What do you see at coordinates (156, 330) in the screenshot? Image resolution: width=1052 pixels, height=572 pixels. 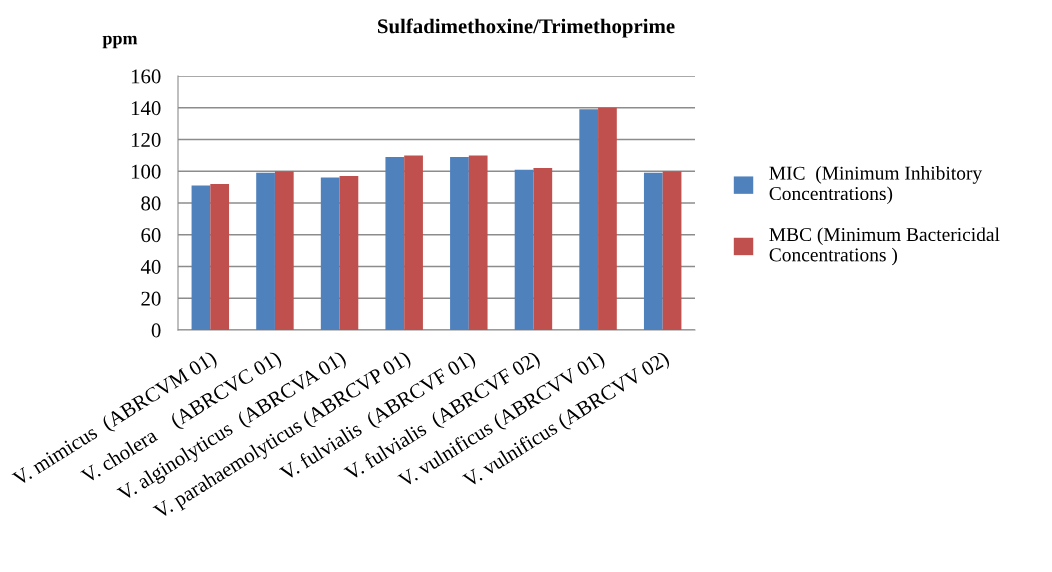 I see `y-tick-label: 0` at bounding box center [156, 330].